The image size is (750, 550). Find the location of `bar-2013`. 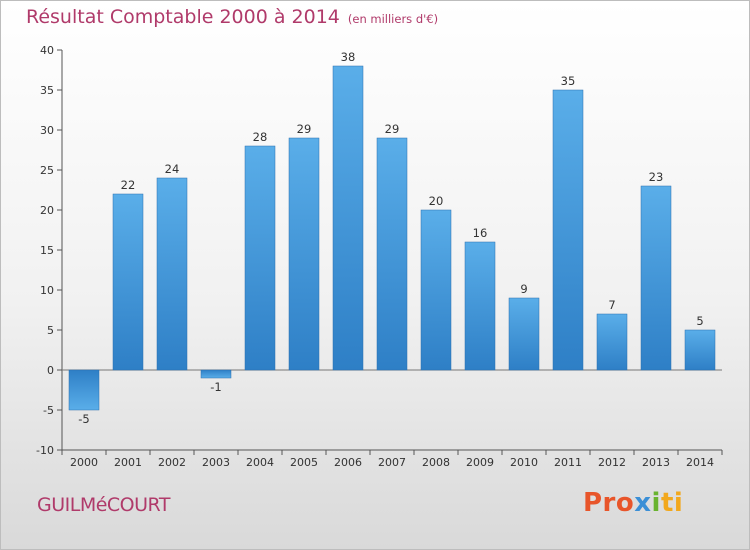

bar-2013 is located at coordinates (656, 278).